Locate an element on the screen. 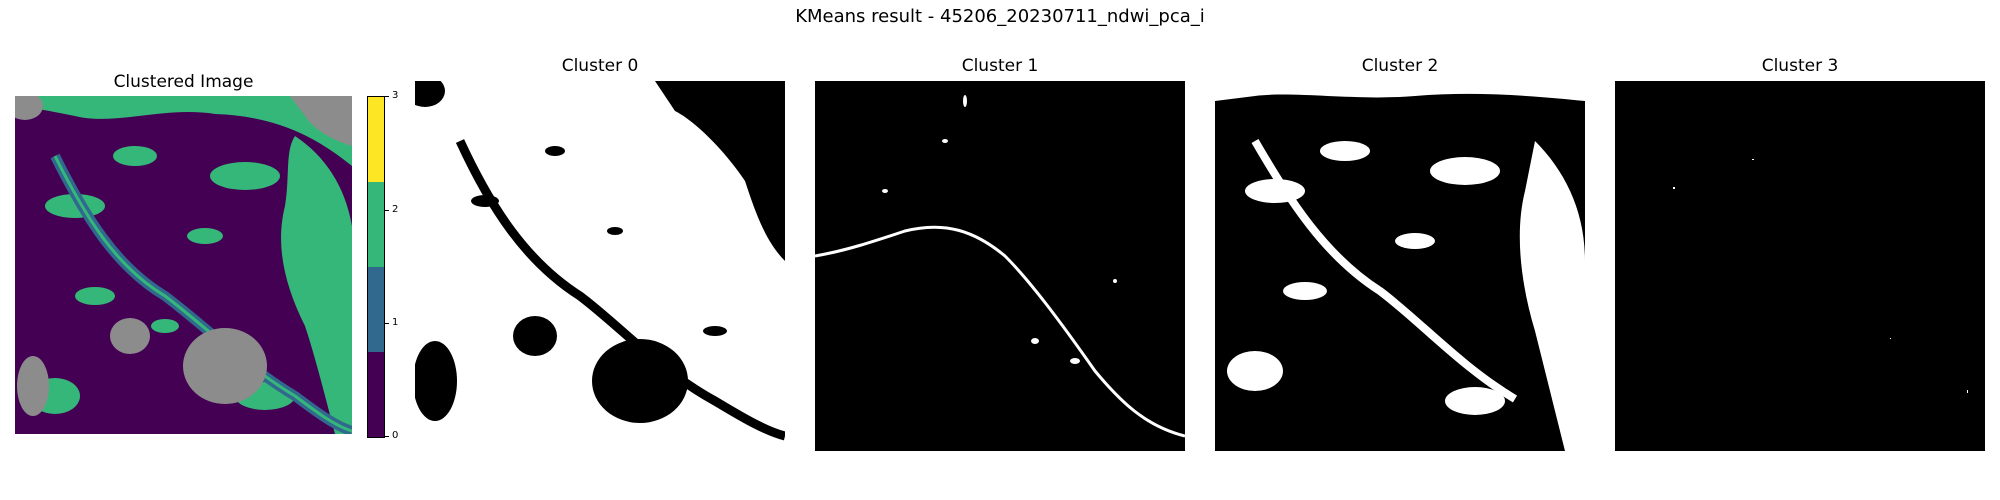  cluster-3-mask is located at coordinates (1800, 266).